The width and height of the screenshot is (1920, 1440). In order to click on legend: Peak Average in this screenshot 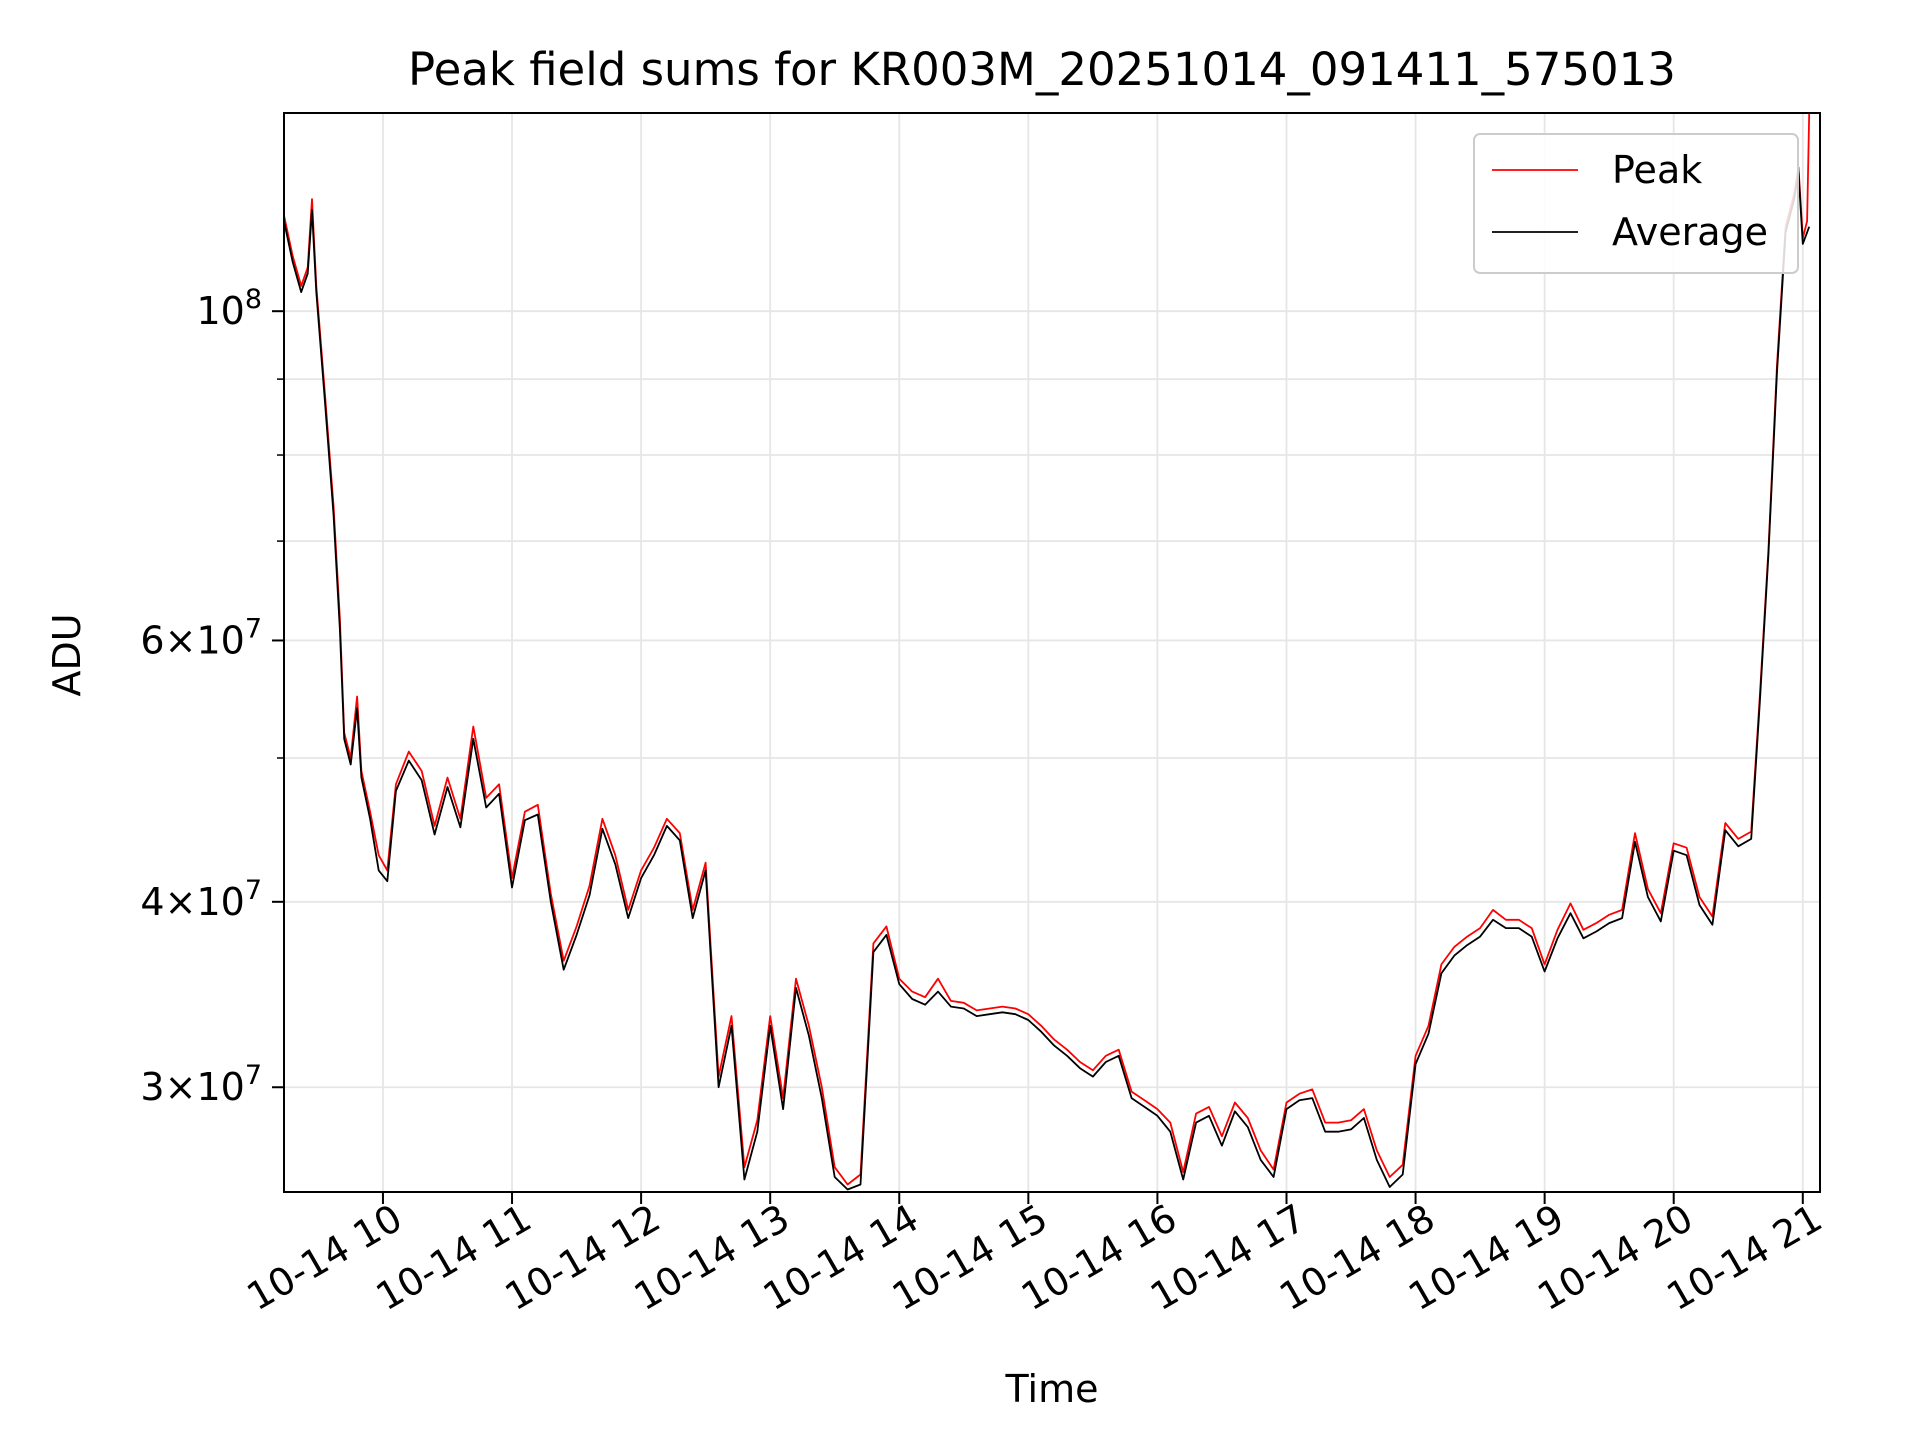, I will do `click(1636, 203)`.